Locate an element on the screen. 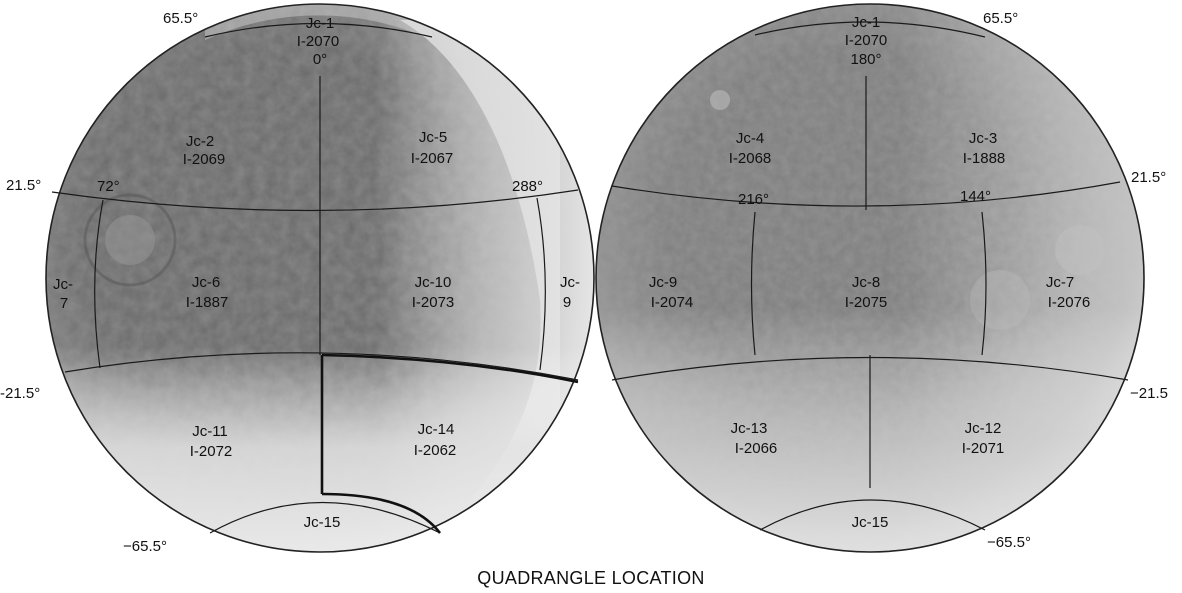  svg-text: Jc-2 is located at coordinates (200, 141).